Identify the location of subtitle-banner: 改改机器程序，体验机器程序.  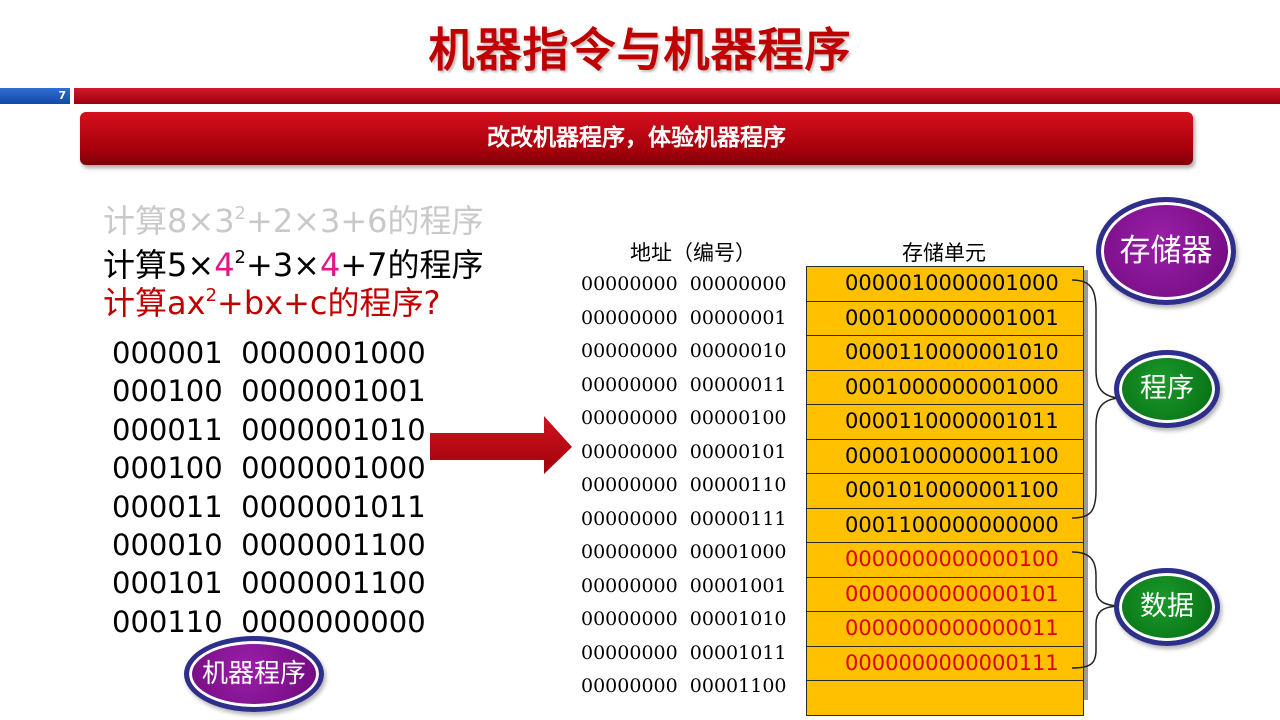
(636, 138).